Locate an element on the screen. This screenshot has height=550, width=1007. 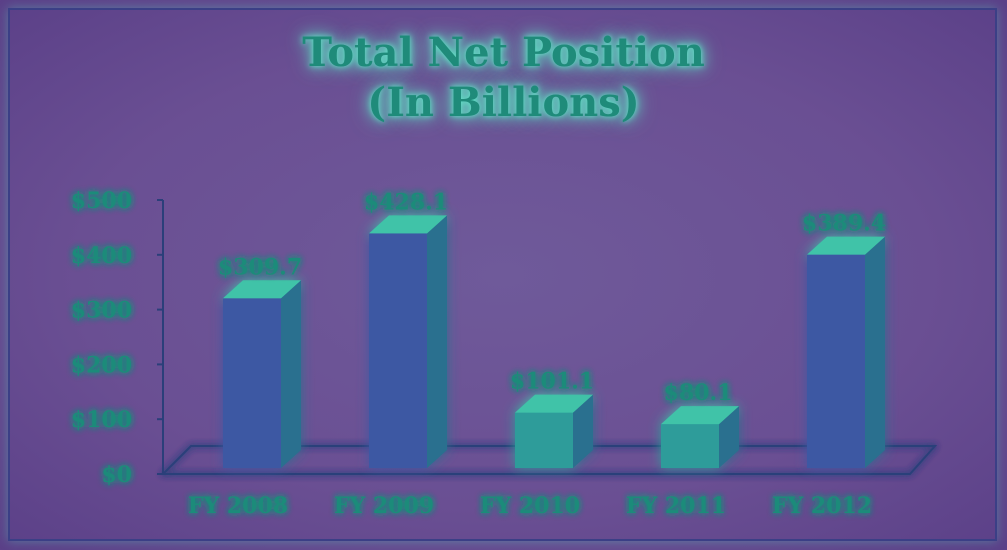
x-category-label: FY 2011 is located at coordinates (676, 506).